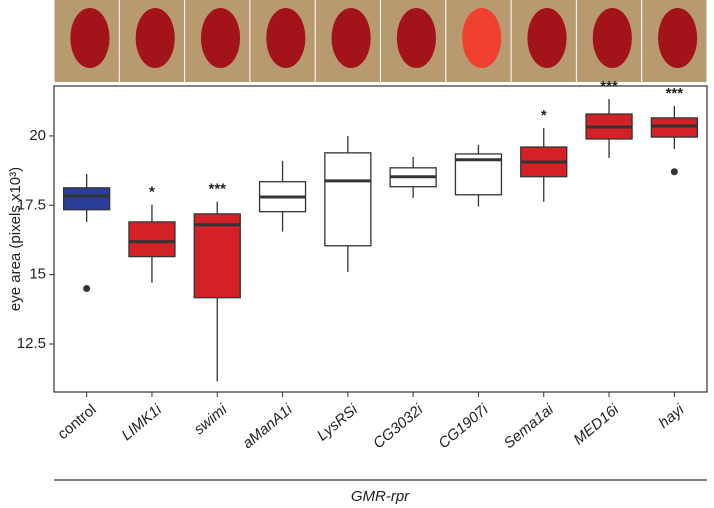 The image size is (714, 508). Describe the element at coordinates (338, 423) in the screenshot. I see `x-tick-label: LysRSi` at that location.